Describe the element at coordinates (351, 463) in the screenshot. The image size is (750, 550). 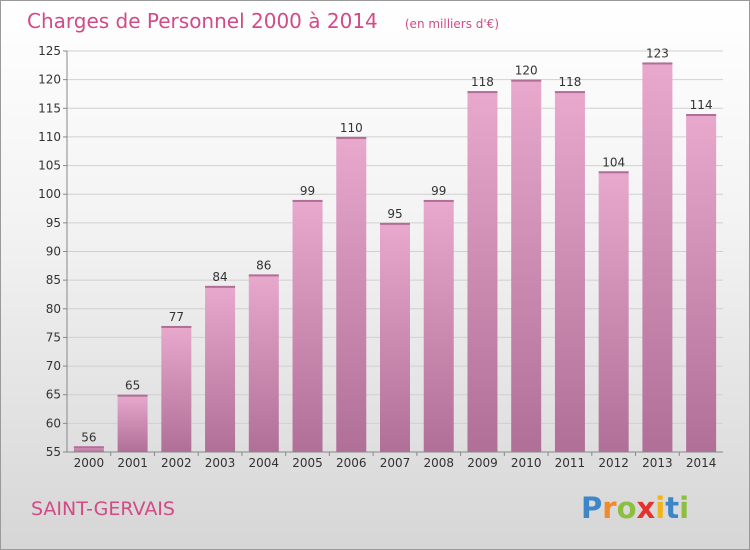
I see `x-tick-label: 2006` at that location.